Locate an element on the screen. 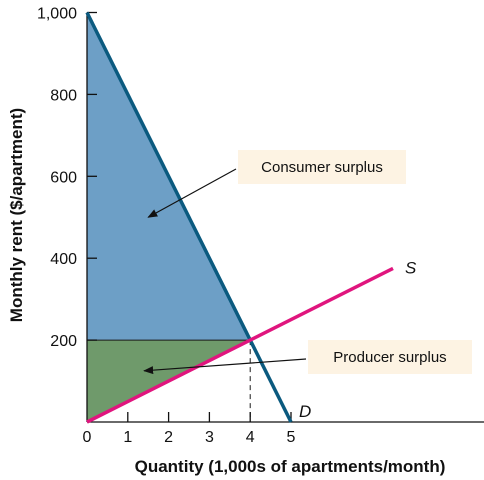 This screenshot has width=484, height=480. y-tick-label-400: 400 is located at coordinates (63, 259).